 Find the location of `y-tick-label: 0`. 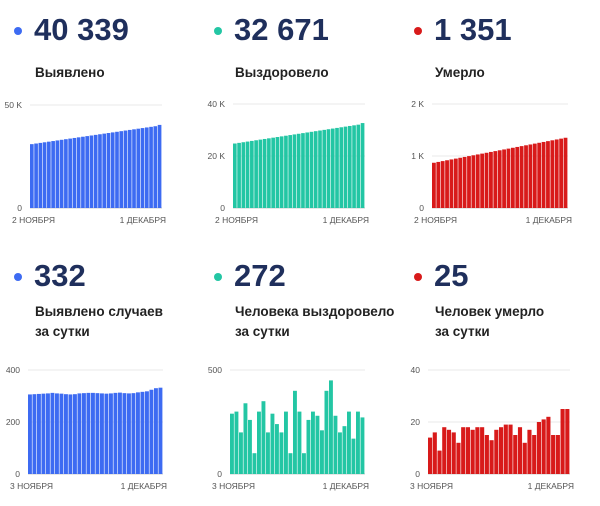

y-tick-label: 0 is located at coordinates (421, 208).